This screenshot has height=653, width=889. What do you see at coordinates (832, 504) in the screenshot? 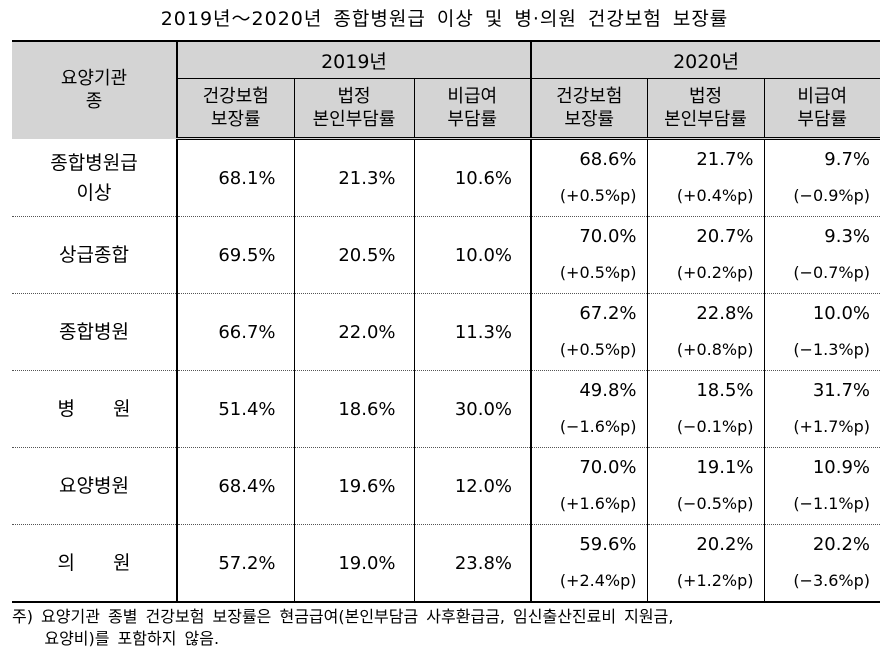
I see `change-from-2019: (−1.1%p)` at bounding box center [832, 504].